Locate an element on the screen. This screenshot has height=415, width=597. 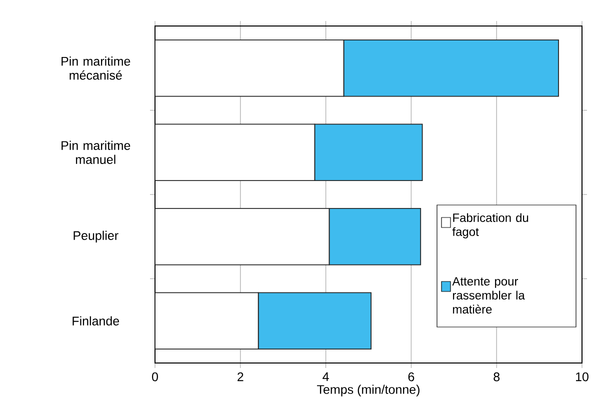
text: Fabrication du fagot is located at coordinates (490, 225).